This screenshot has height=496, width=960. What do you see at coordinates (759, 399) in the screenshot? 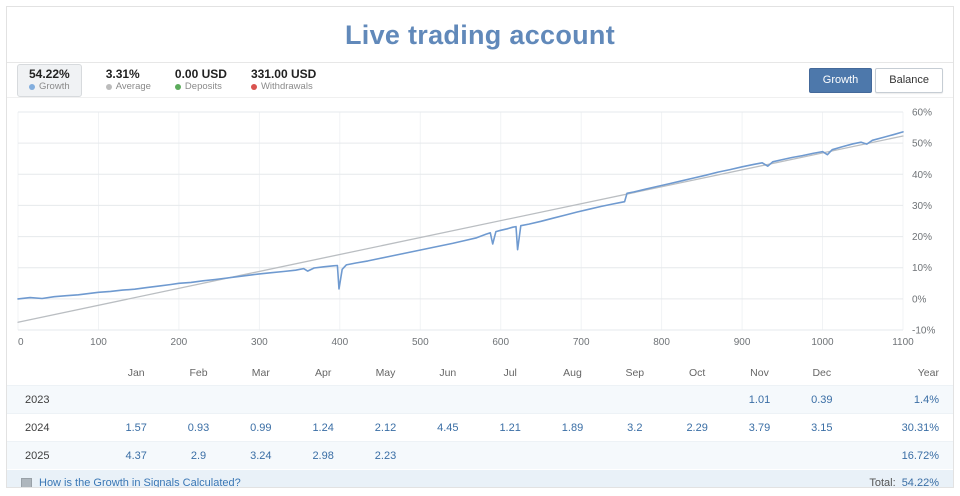
I see `growth-cell: 1.01` at bounding box center [759, 399].